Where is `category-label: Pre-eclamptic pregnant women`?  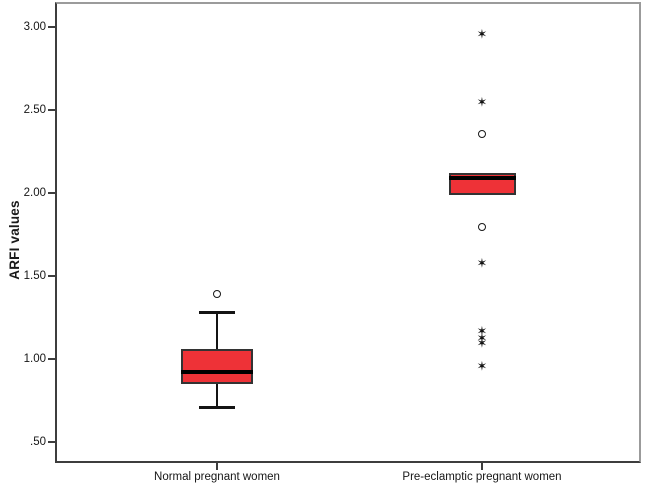 category-label: Pre-eclamptic pregnant women is located at coordinates (482, 477).